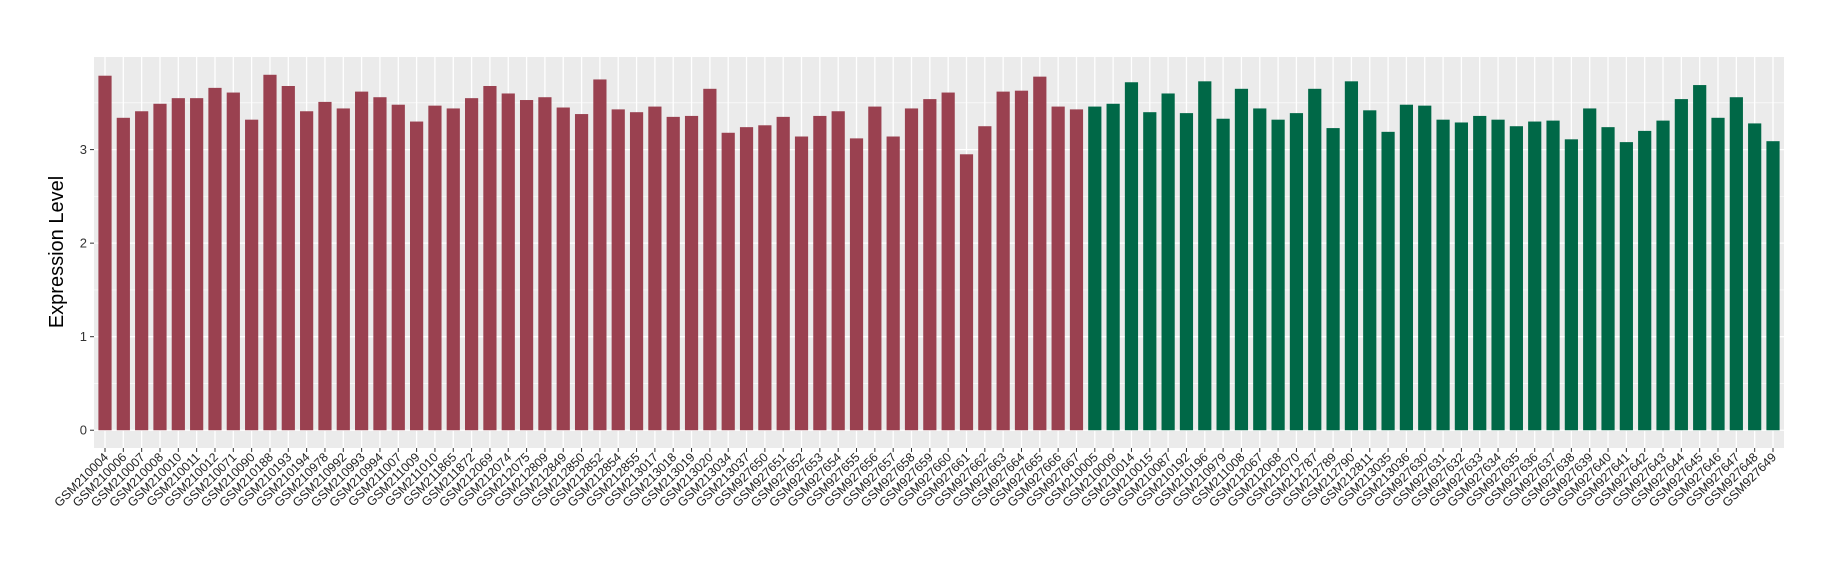 The width and height of the screenshot is (1840, 580). What do you see at coordinates (490, 258) in the screenshot?
I see `bar-GSM212069` at bounding box center [490, 258].